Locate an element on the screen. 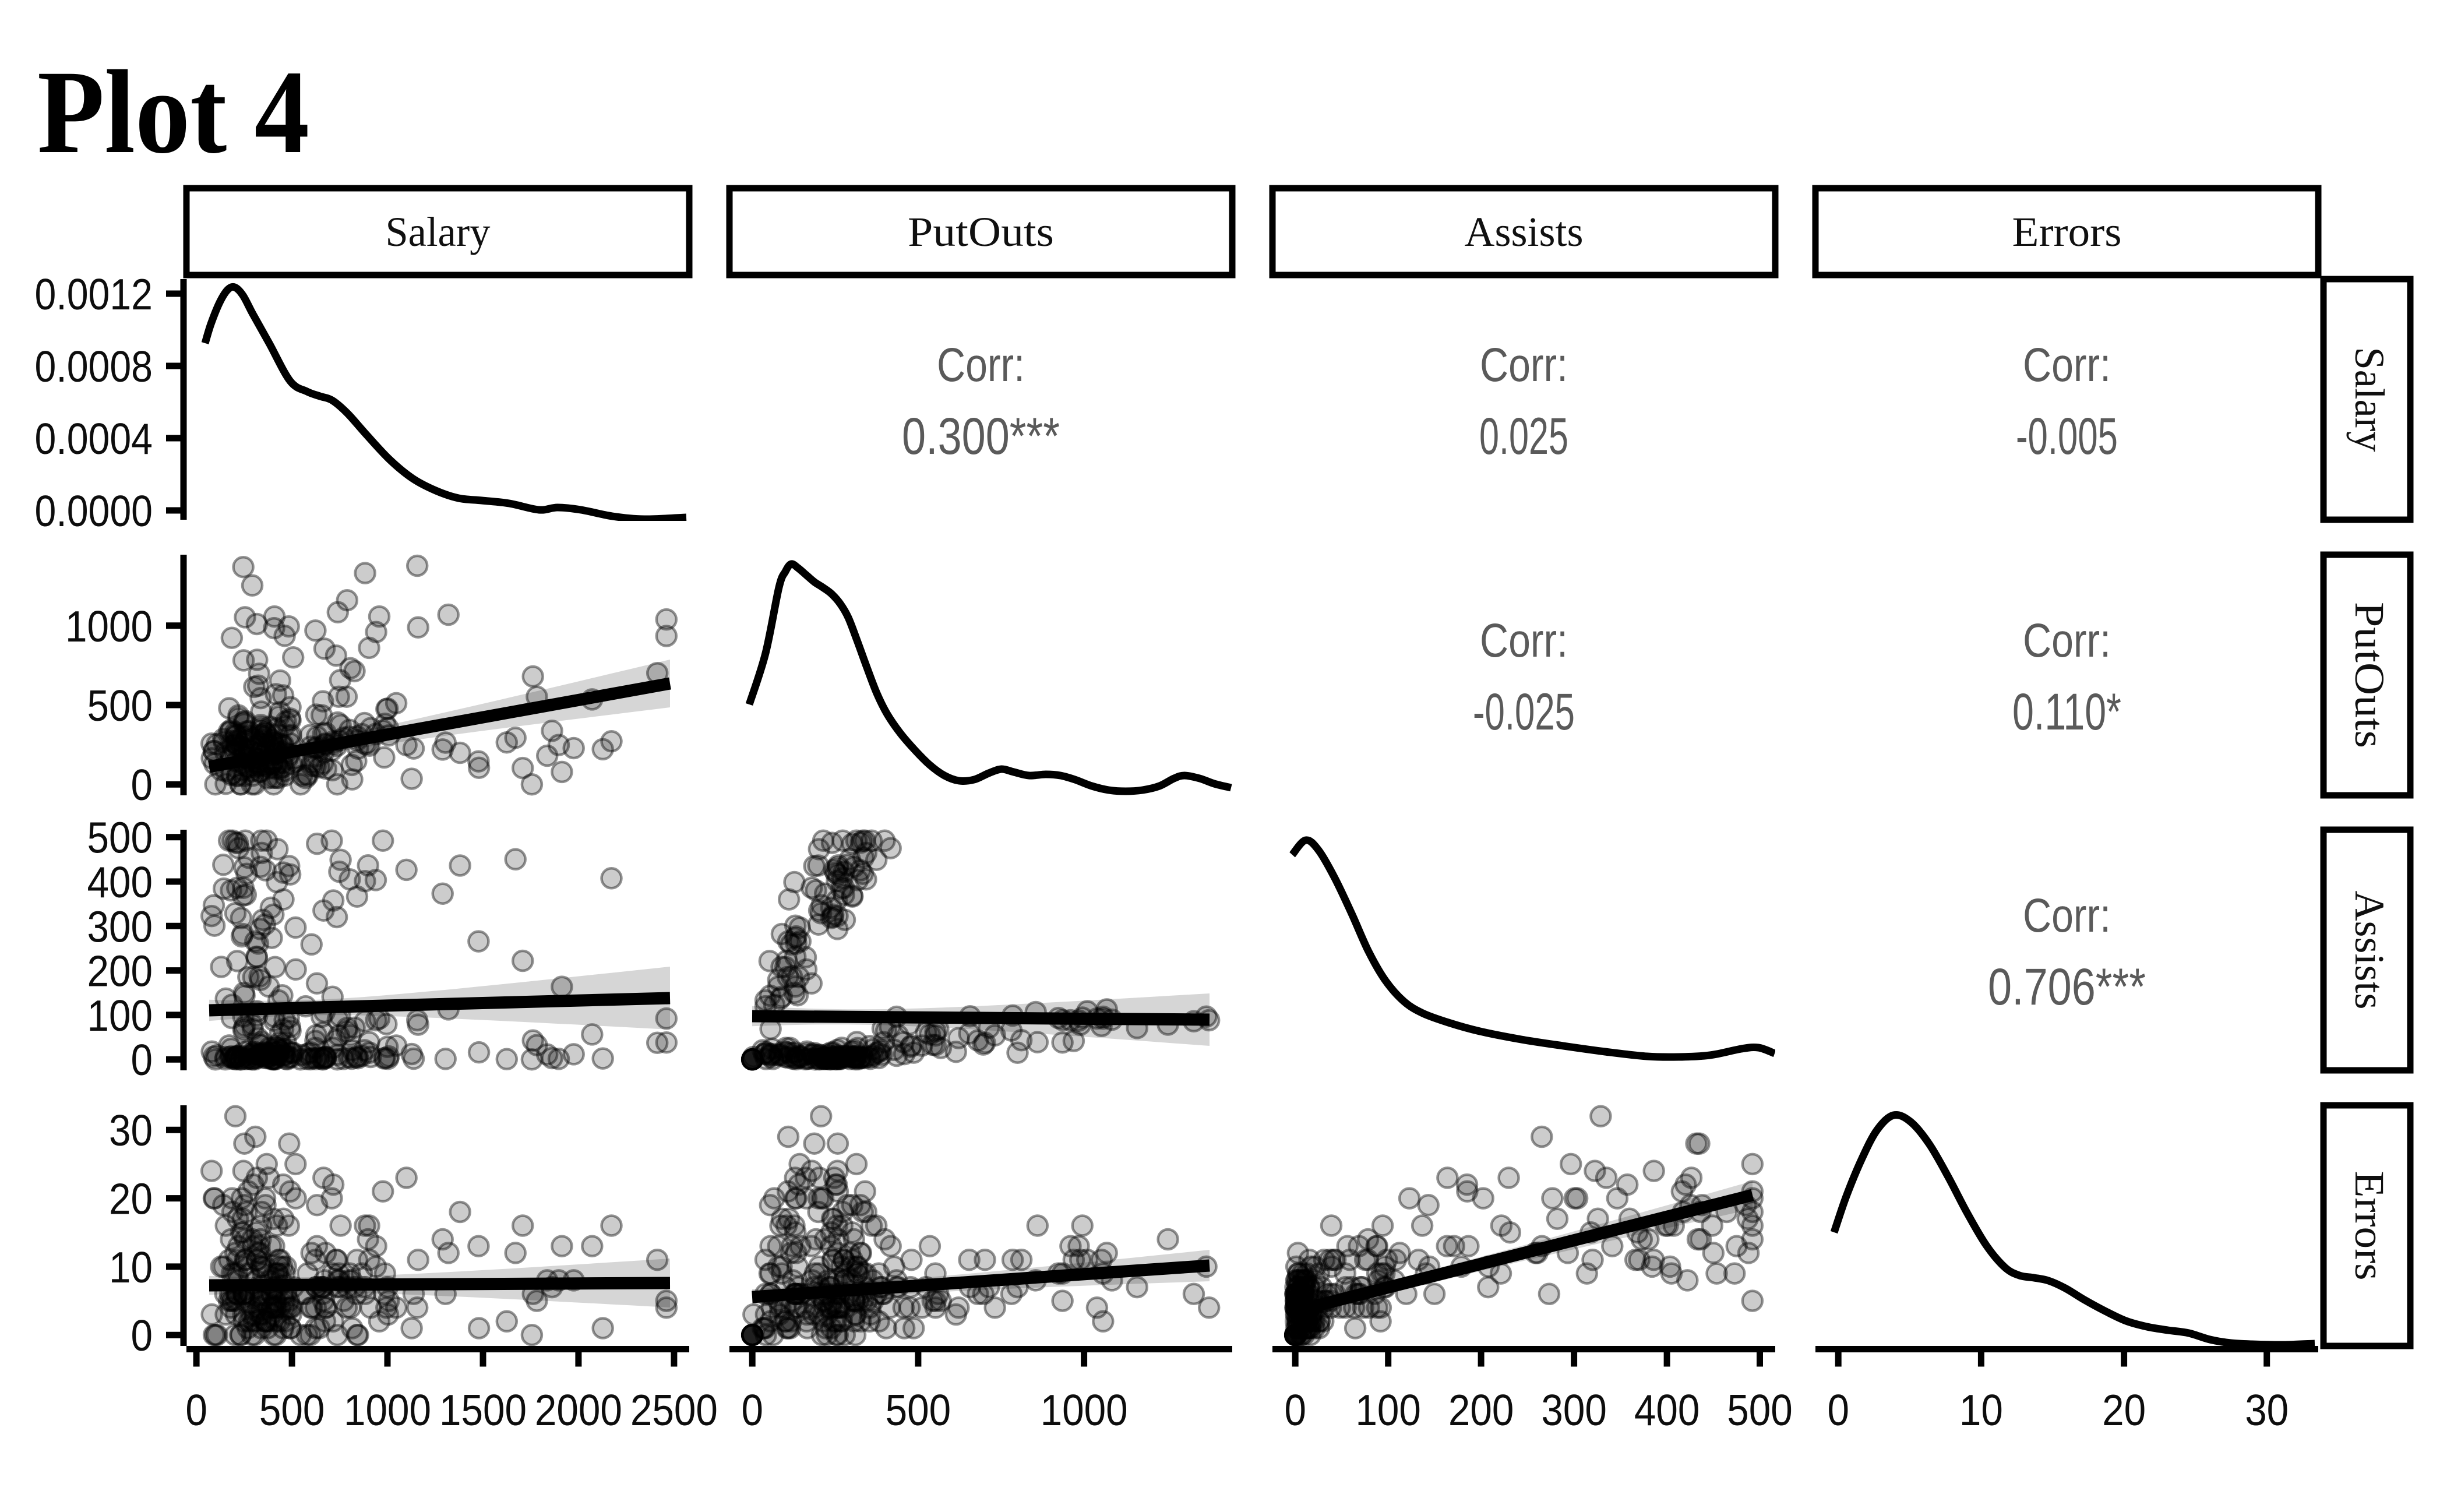 This screenshot has width=2447, height=1512. svg-text: 0.0004 is located at coordinates (94, 438).